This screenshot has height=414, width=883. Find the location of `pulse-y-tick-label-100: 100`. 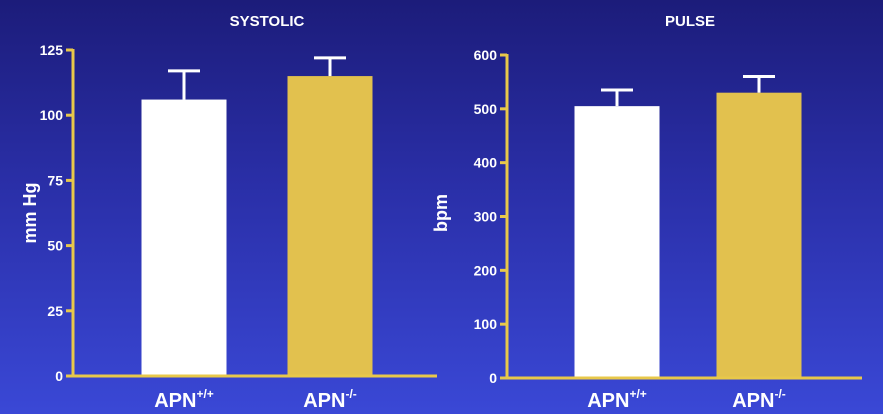

pulse-y-tick-label-100: 100 is located at coordinates (486, 324).